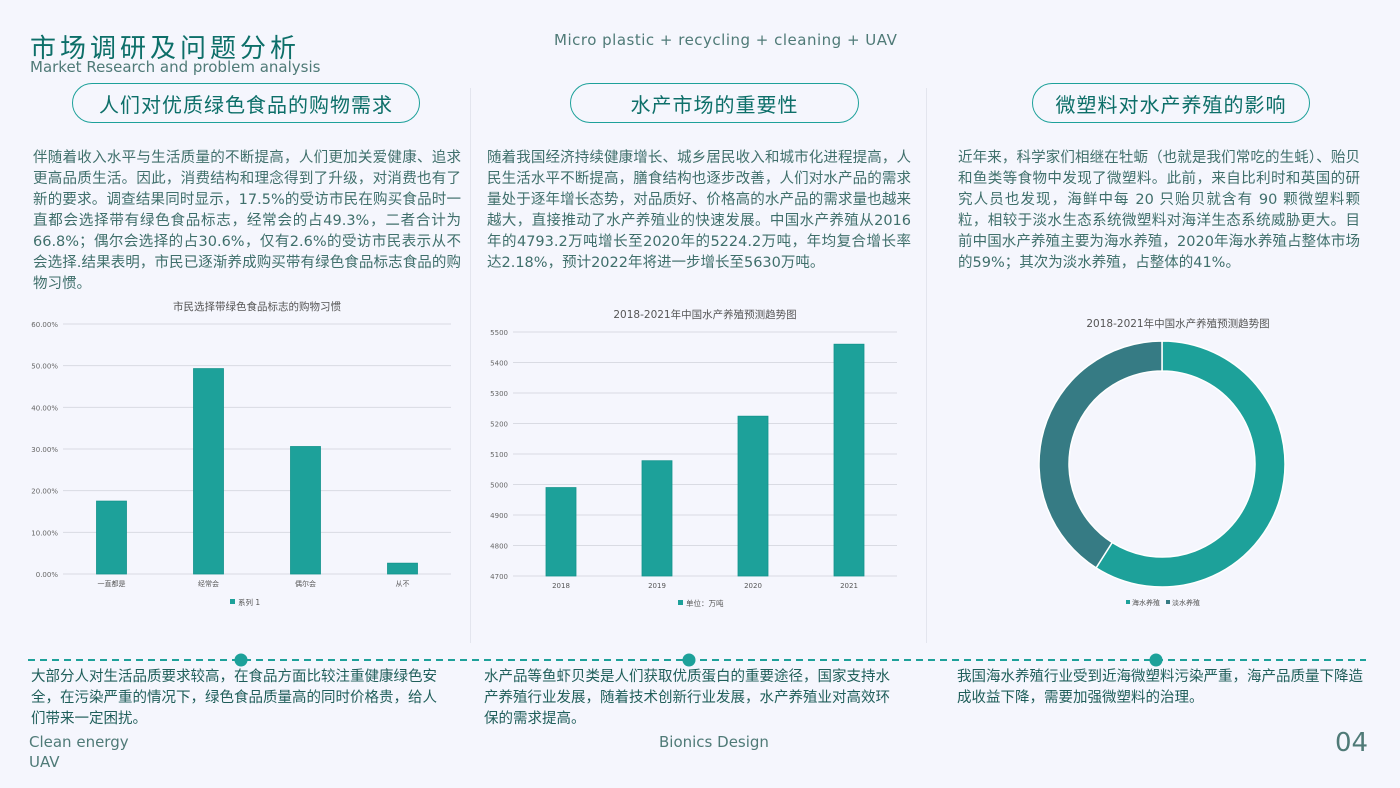 The width and height of the screenshot is (1400, 788). I want to click on page-subtitle: Market Research and problem analysis, so click(175, 67).